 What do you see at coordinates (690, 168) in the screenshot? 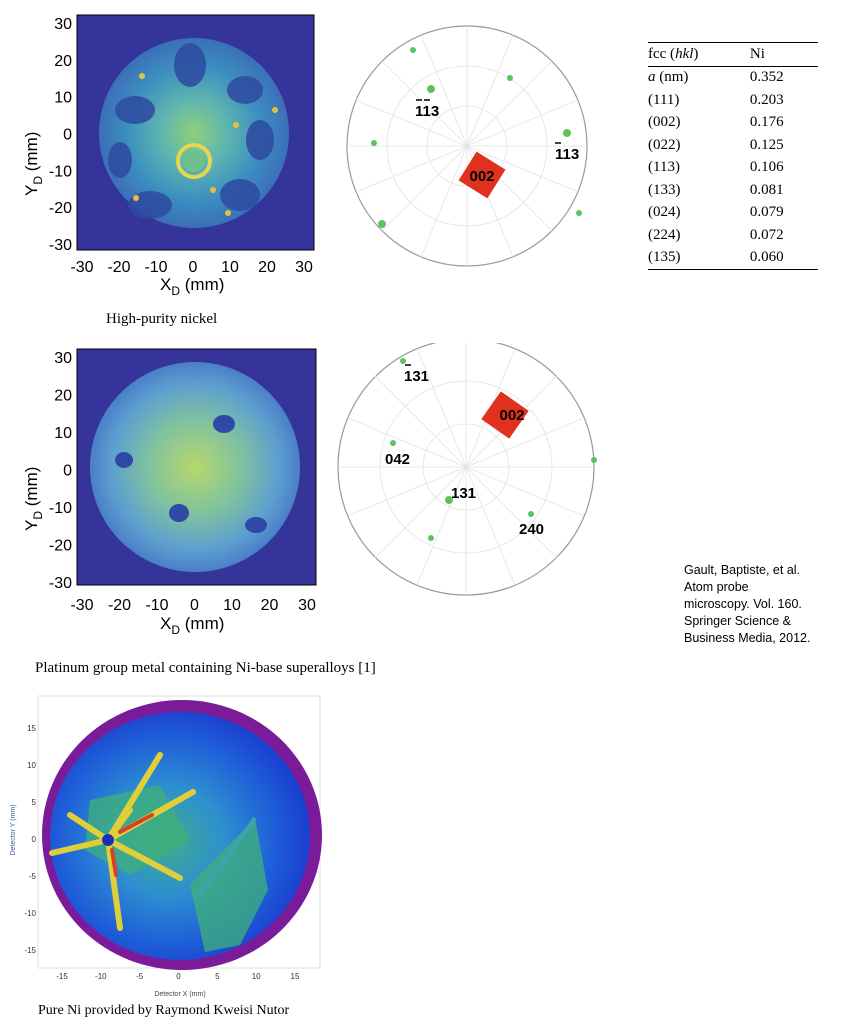
I see `row-label: (113)` at bounding box center [690, 168].